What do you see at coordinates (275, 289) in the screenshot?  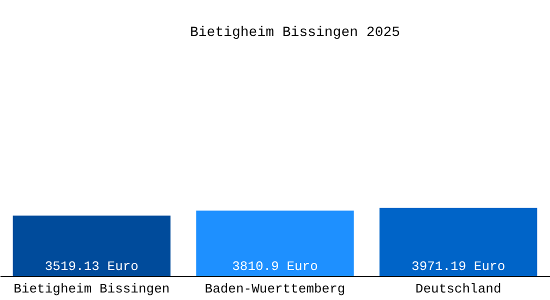 I see `x-tick-label: Baden-Wuerttemberg` at bounding box center [275, 289].